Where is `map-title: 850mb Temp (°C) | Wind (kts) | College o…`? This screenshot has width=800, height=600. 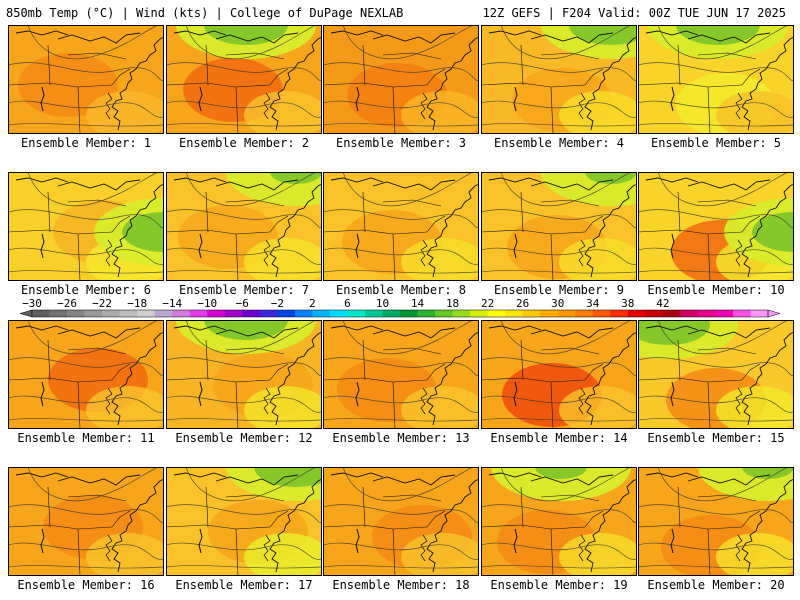 map-title: 850mb Temp (°C) | Wind (kts) | College o… is located at coordinates (205, 13).